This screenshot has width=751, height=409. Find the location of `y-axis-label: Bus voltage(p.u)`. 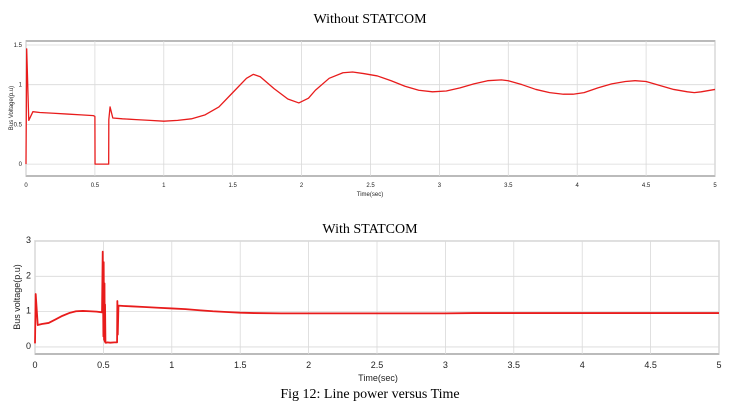

y-axis-label: Bus voltage(p.u) is located at coordinates (17, 297).